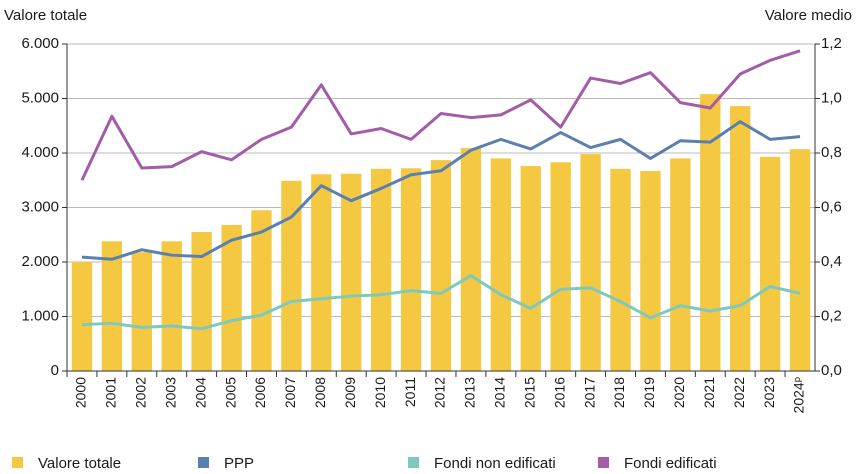 The width and height of the screenshot is (856, 474). Describe the element at coordinates (831, 261) in the screenshot. I see `y2-tick-label: 0,4` at that location.